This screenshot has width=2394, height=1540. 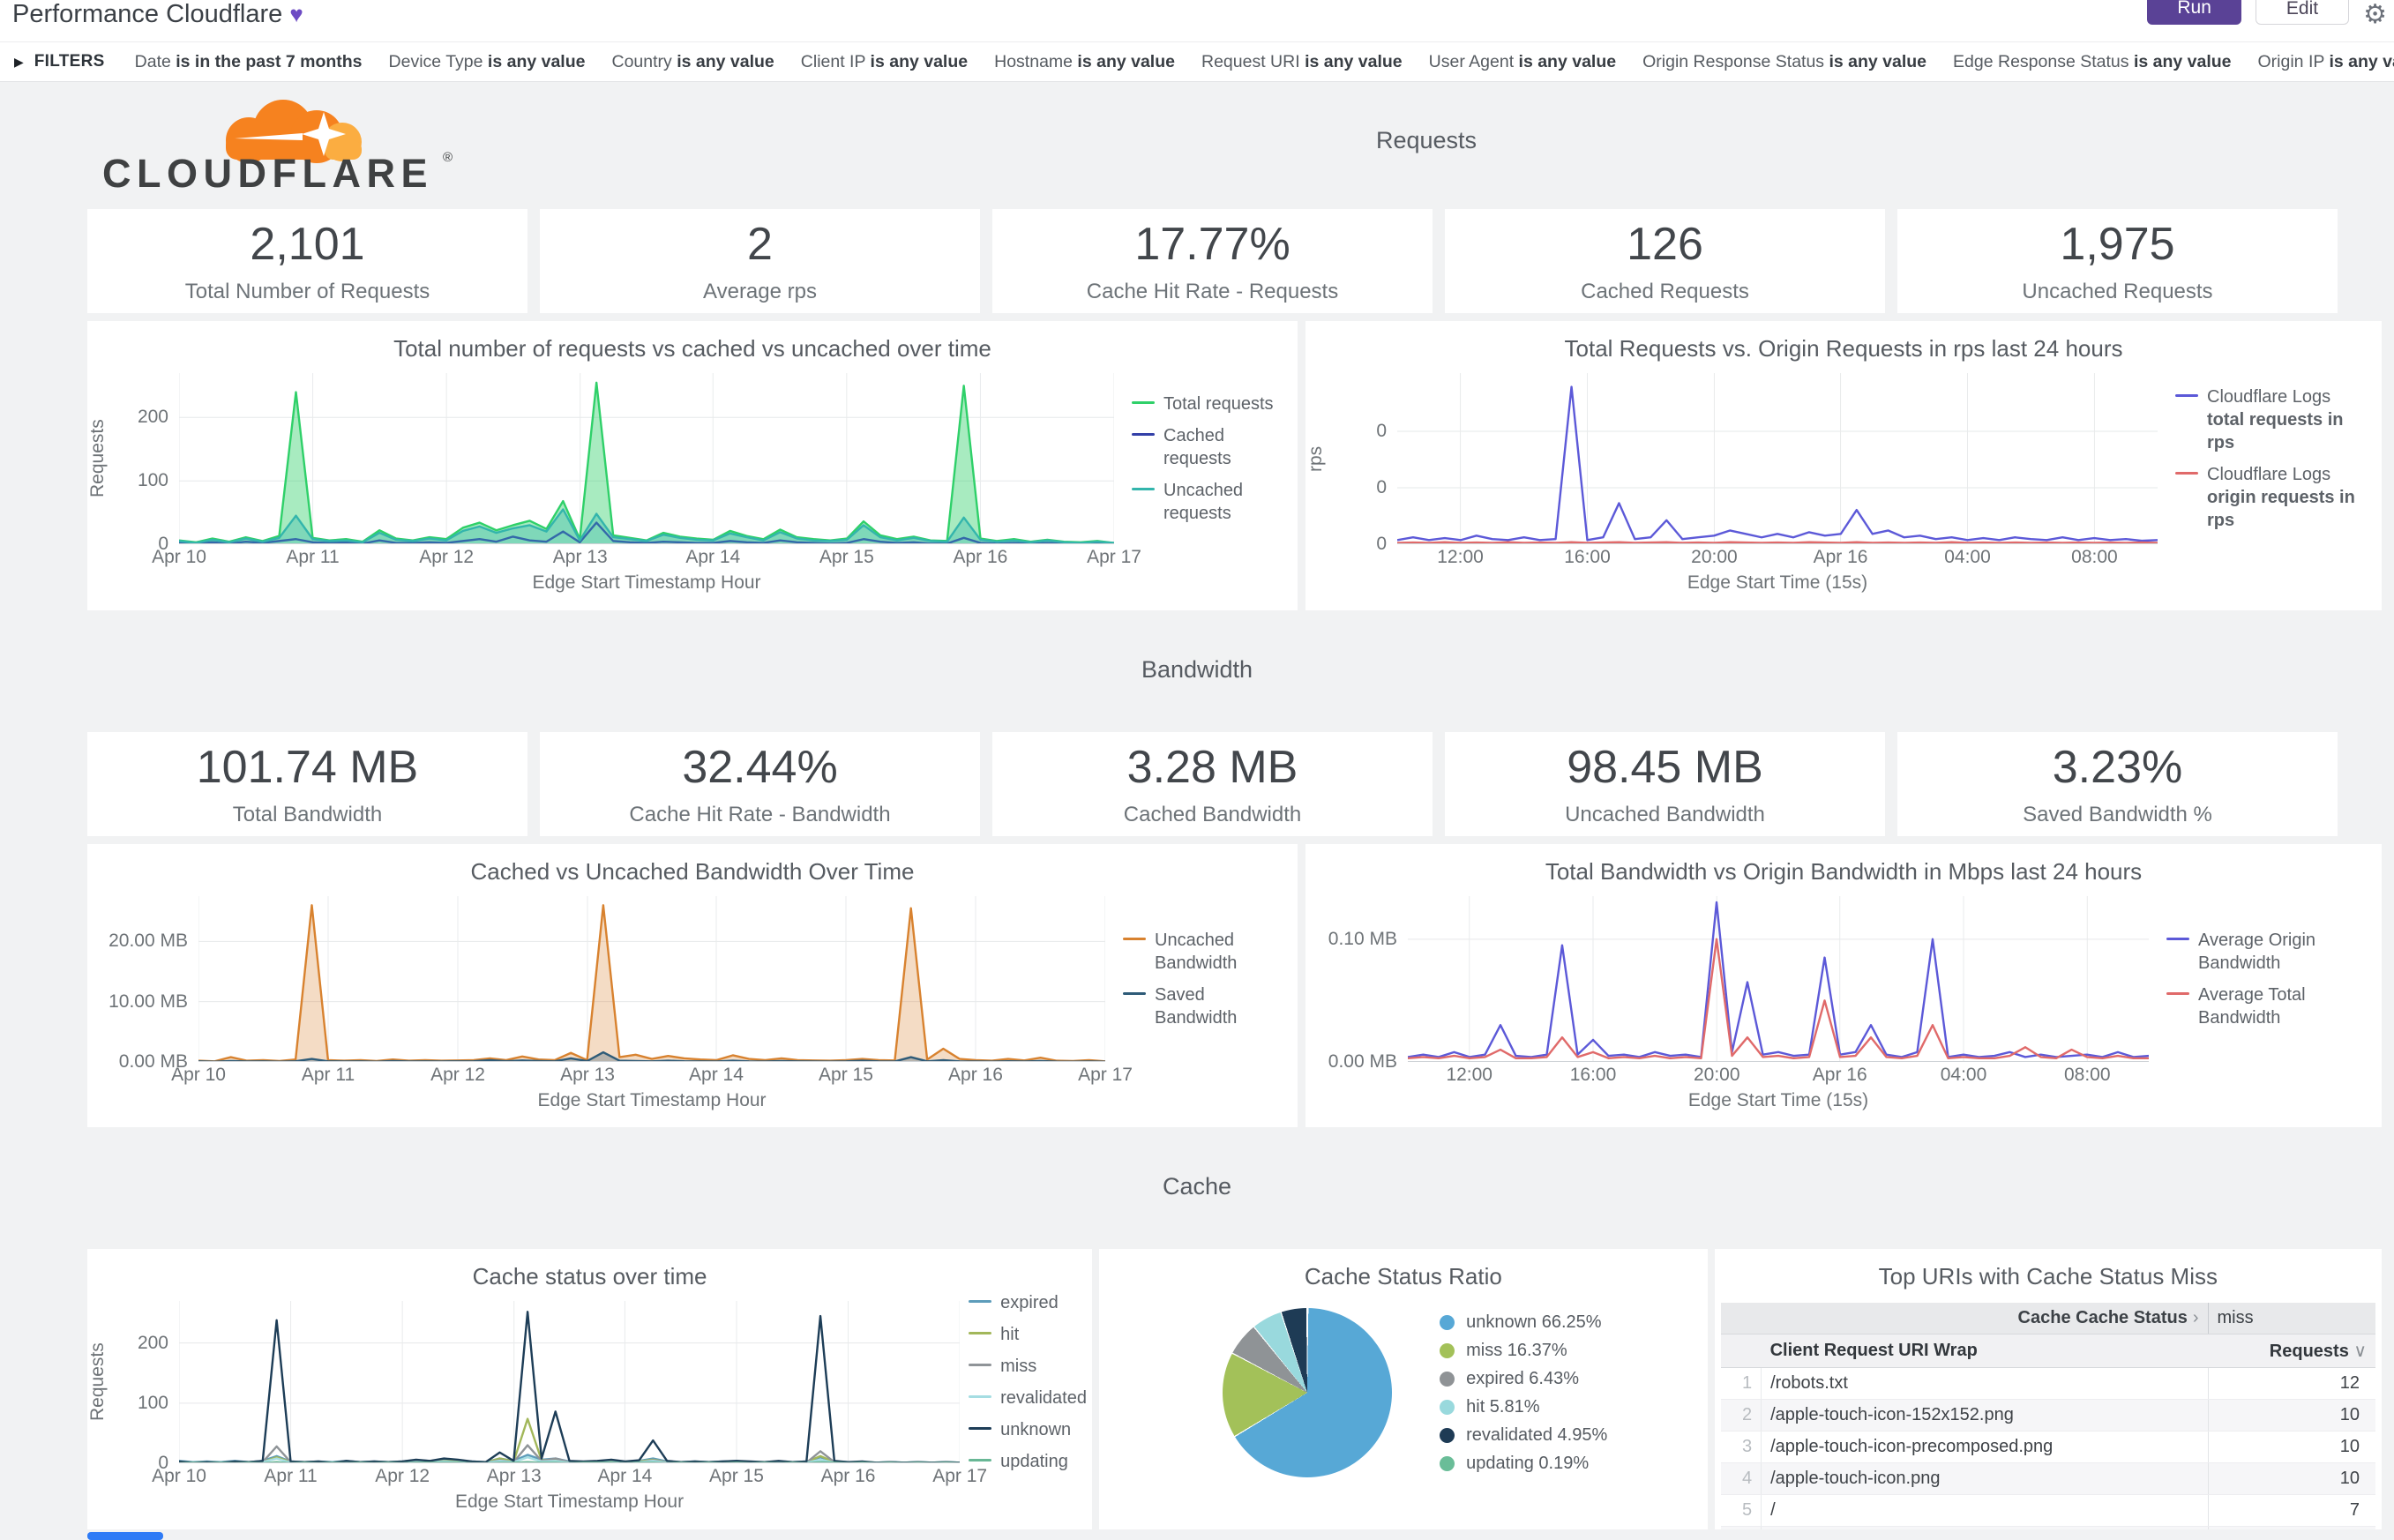 I want to click on kpi-label: Total Number of Requests, so click(x=307, y=291).